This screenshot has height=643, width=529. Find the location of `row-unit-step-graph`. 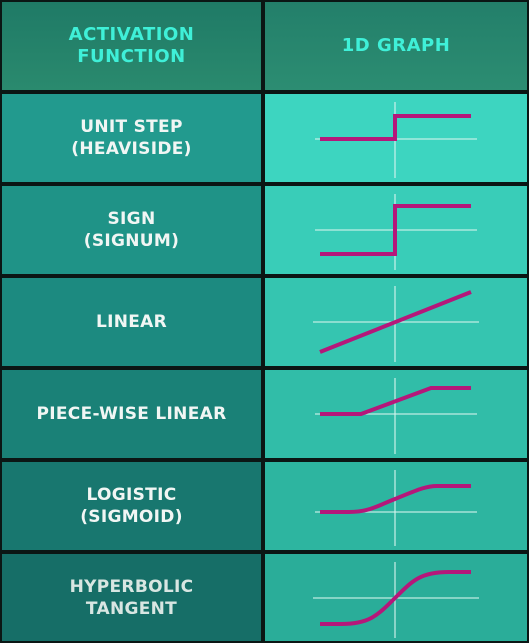

row-unit-step-graph is located at coordinates (396, 138).